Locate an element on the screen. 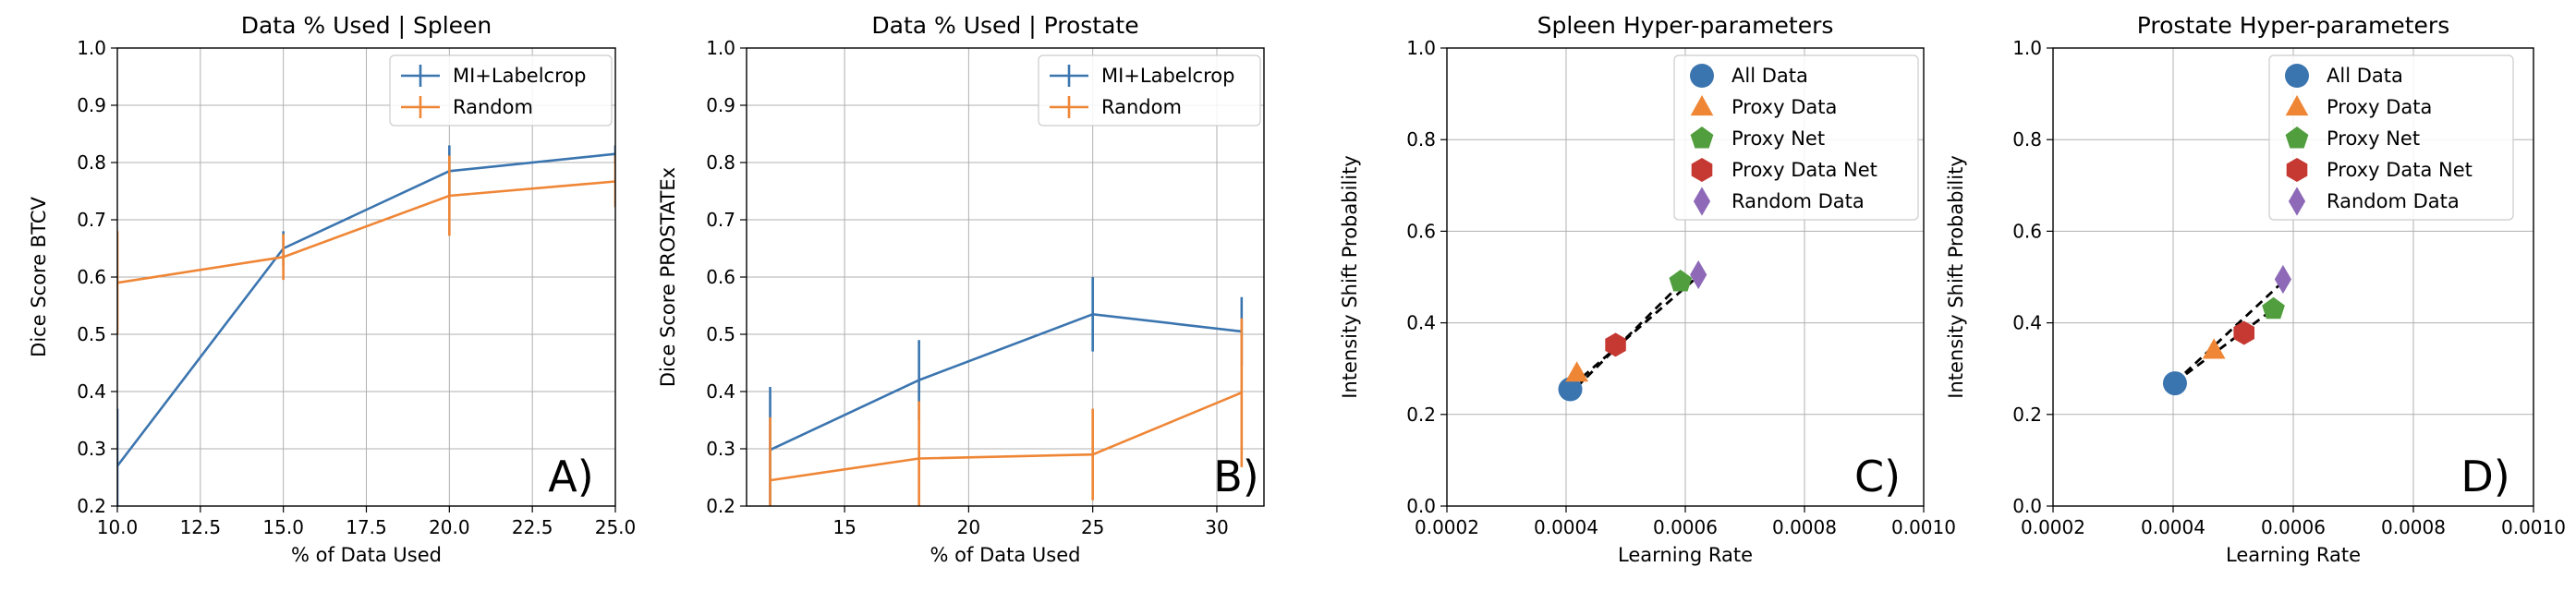 This screenshot has width=2576, height=591. x-tick-label: 25 is located at coordinates (1092, 527).